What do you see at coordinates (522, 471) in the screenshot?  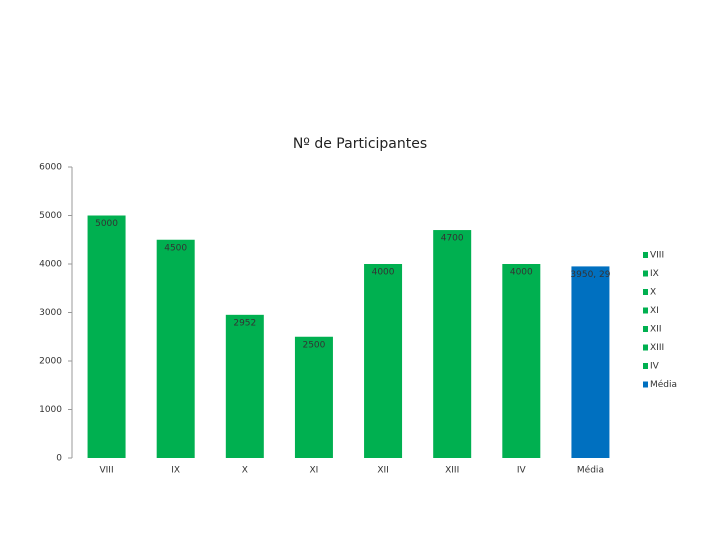 I see `x-tick-label: IV` at bounding box center [522, 471].